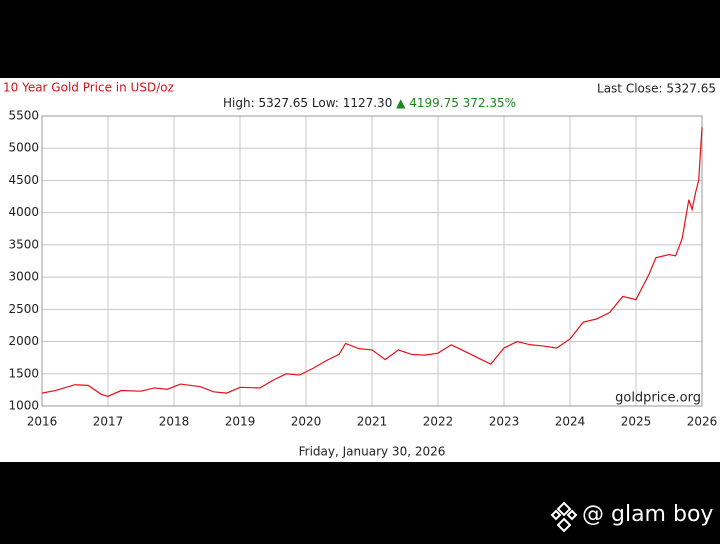 This screenshot has width=720, height=544. Describe the element at coordinates (240, 422) in the screenshot. I see `x-tick-label: 2019` at that location.